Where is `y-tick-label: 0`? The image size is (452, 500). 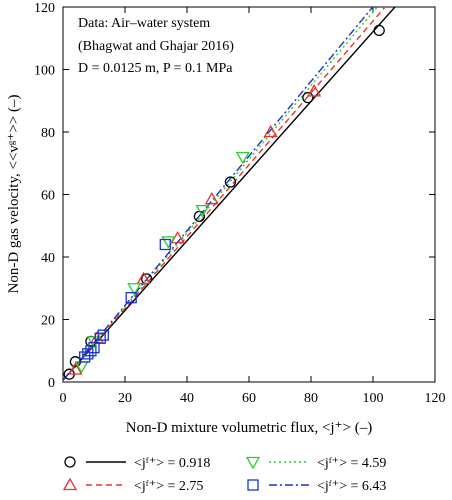 y-tick-label: 0 is located at coordinates (51, 383).